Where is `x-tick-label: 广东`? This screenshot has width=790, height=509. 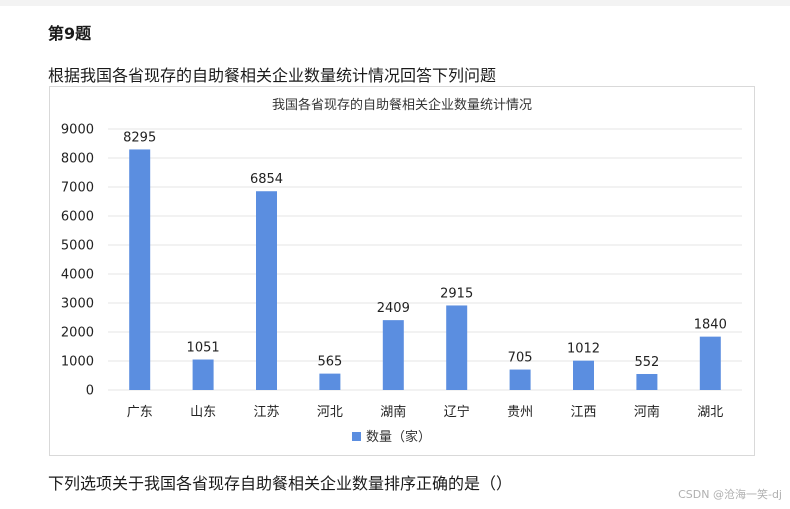
x-tick-label: 广东 is located at coordinates (140, 412).